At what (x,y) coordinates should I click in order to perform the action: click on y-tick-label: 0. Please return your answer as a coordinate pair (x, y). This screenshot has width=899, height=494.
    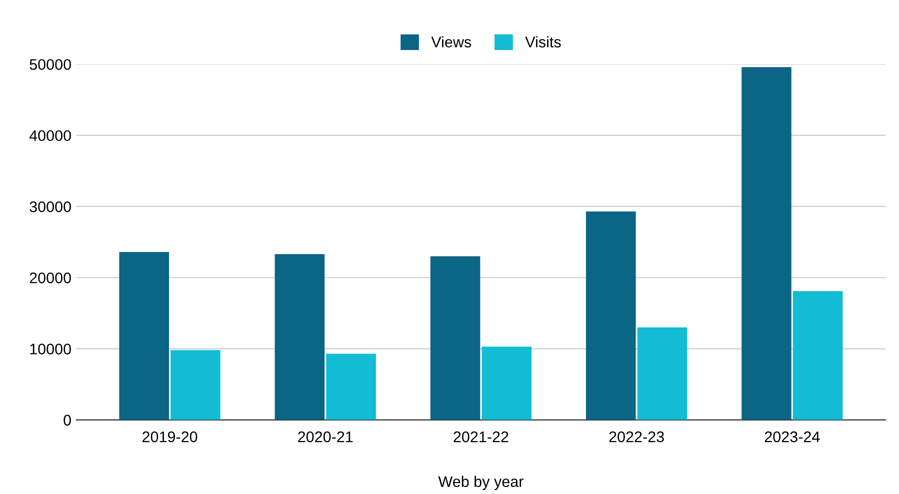
    Looking at the image, I should click on (67, 420).